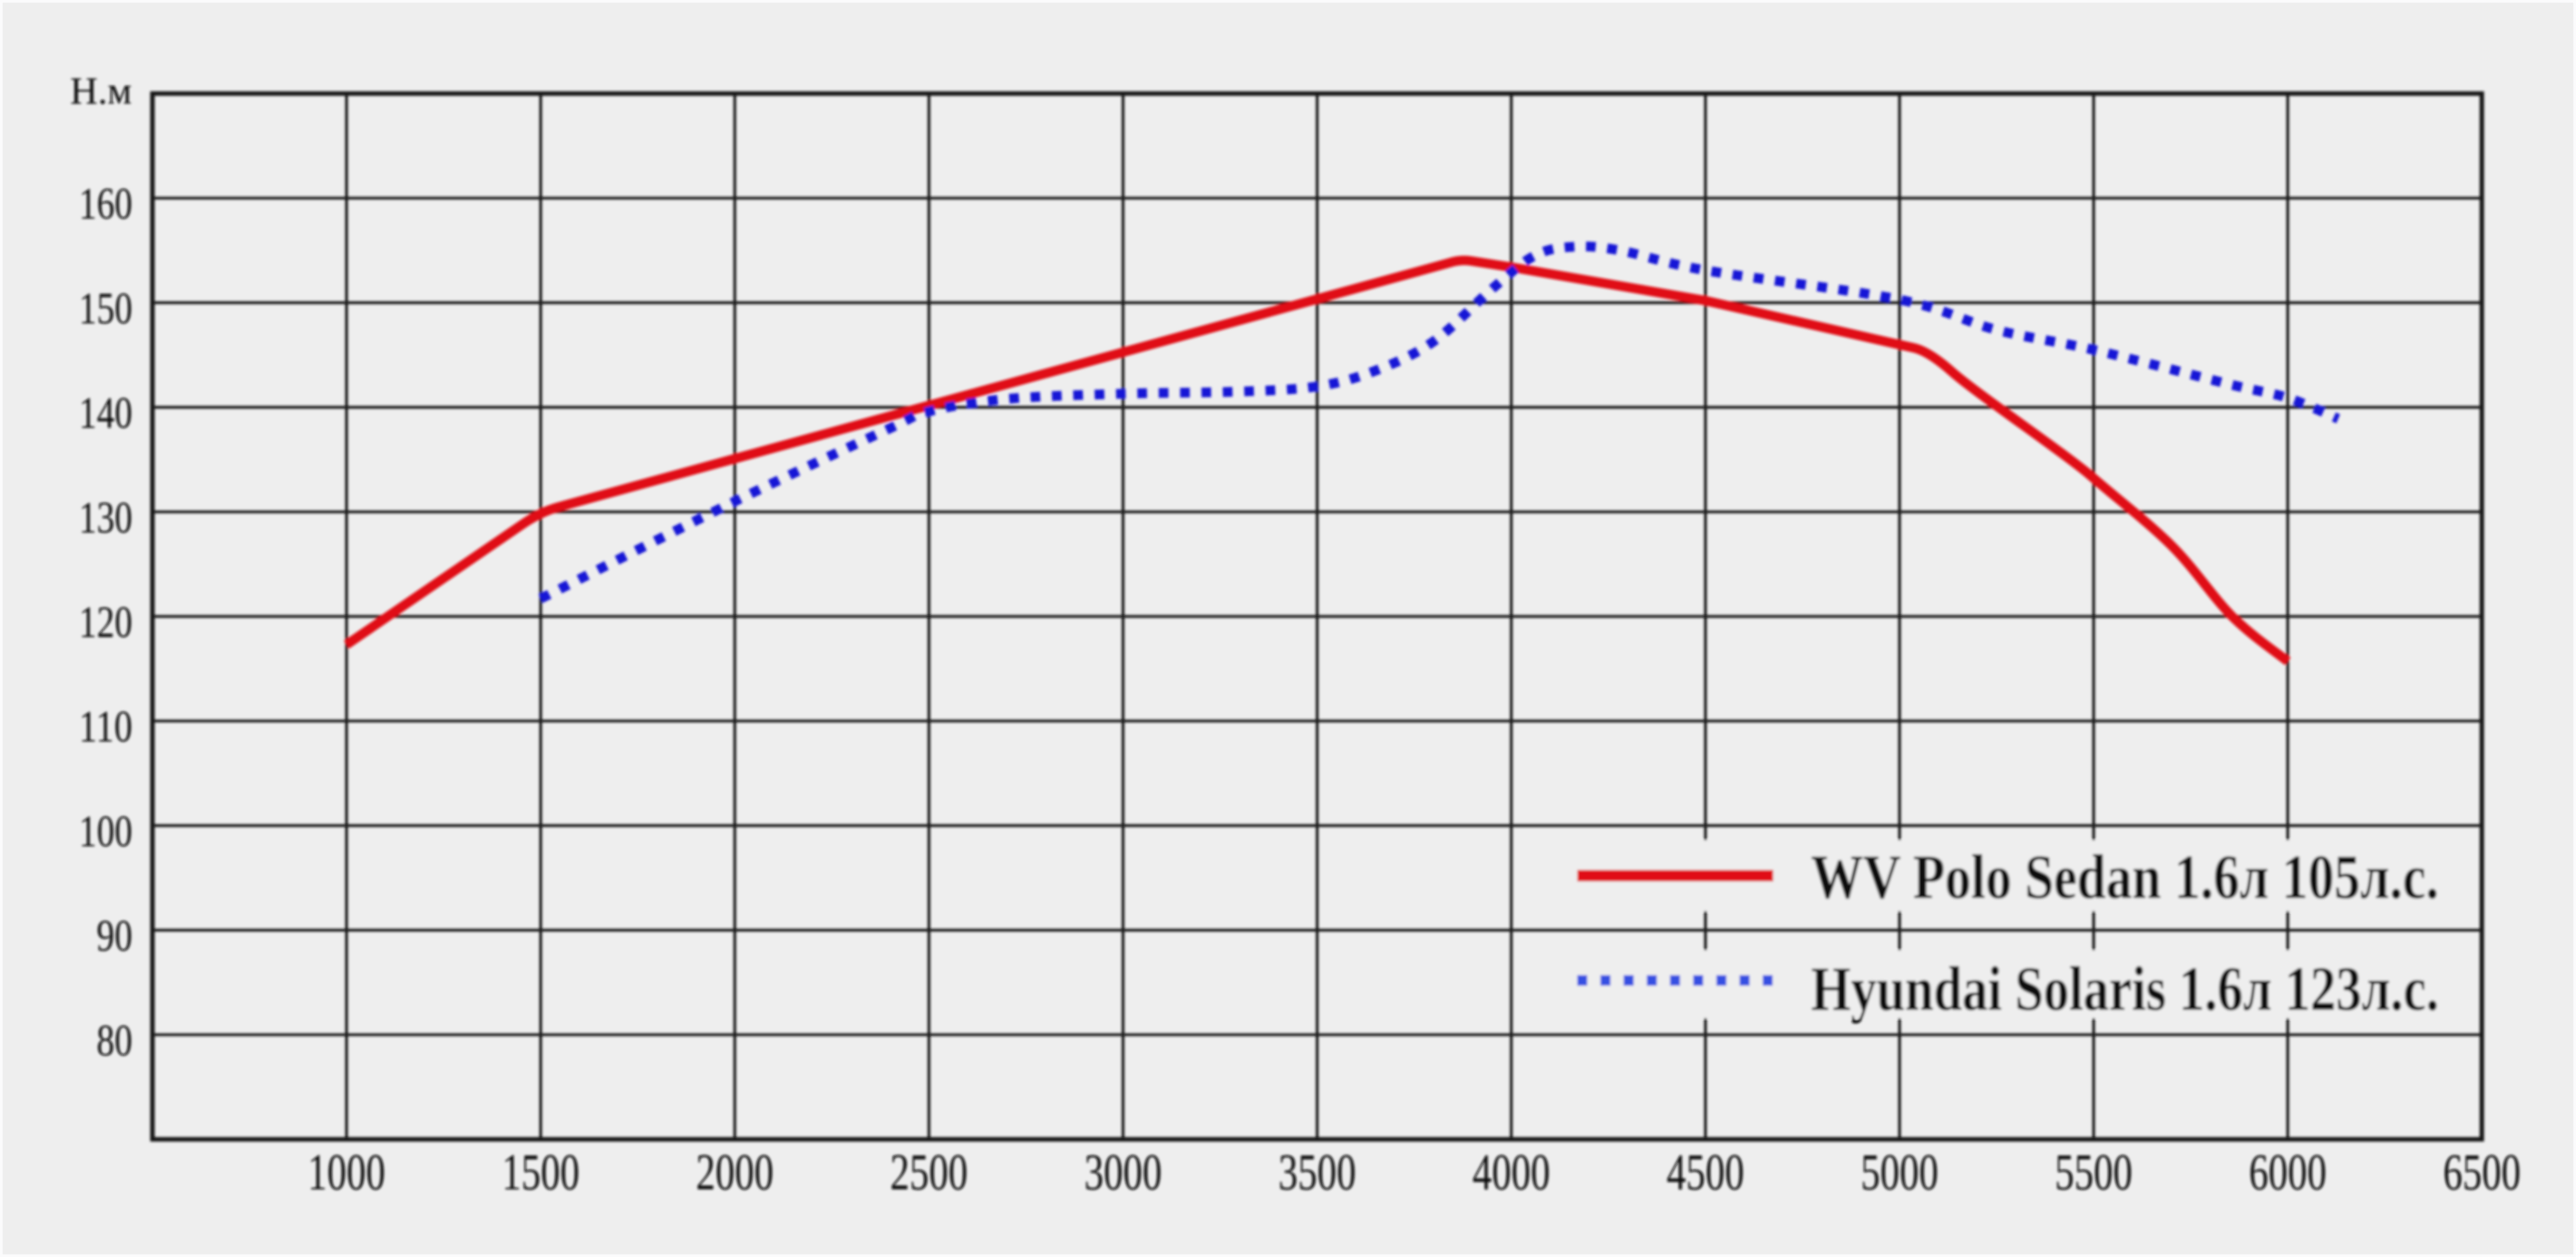  Describe the element at coordinates (105, 413) in the screenshot. I see `svg-text: 140` at that location.